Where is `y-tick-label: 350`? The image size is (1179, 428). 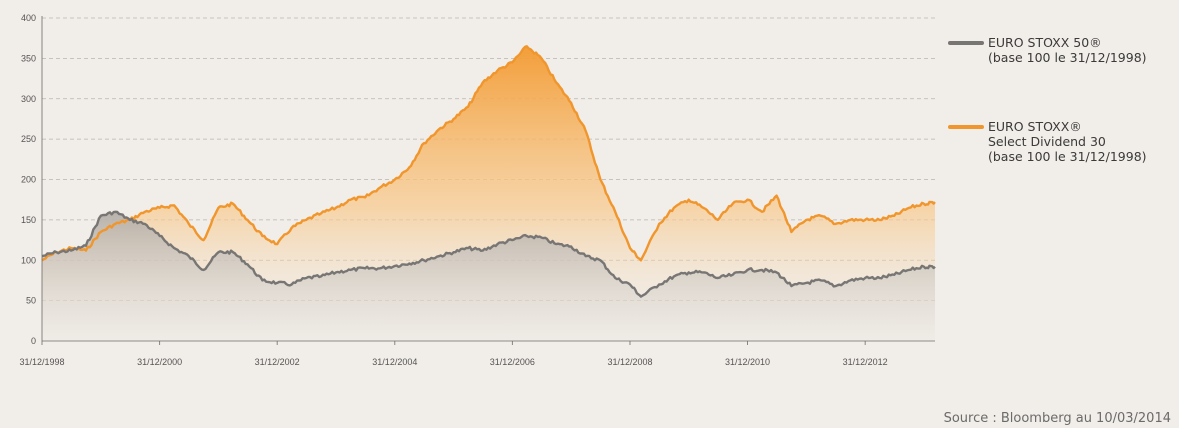 y-tick-label: 350 is located at coordinates (28, 58).